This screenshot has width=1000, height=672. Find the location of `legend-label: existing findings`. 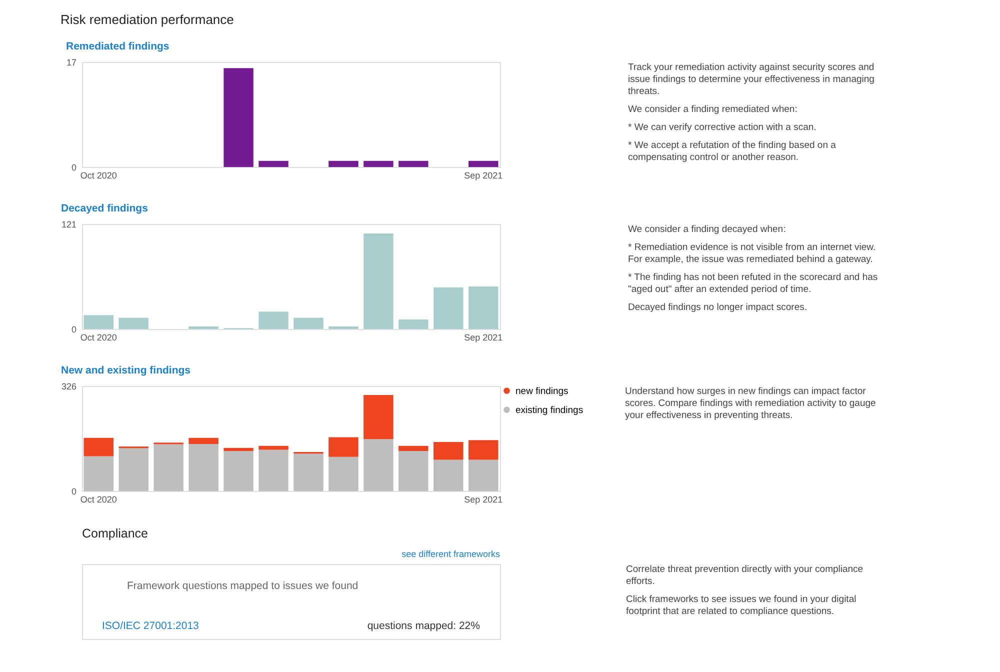

legend-label: existing findings is located at coordinates (550, 410).